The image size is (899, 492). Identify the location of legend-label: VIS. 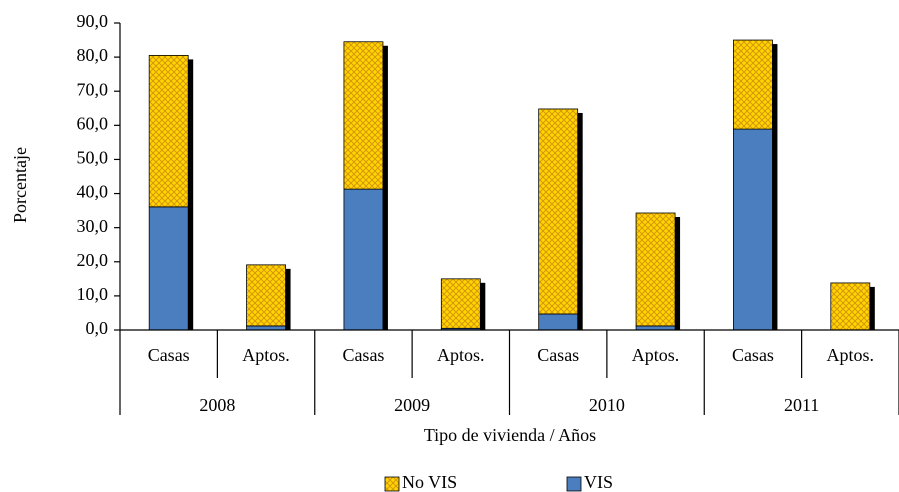
(598, 482).